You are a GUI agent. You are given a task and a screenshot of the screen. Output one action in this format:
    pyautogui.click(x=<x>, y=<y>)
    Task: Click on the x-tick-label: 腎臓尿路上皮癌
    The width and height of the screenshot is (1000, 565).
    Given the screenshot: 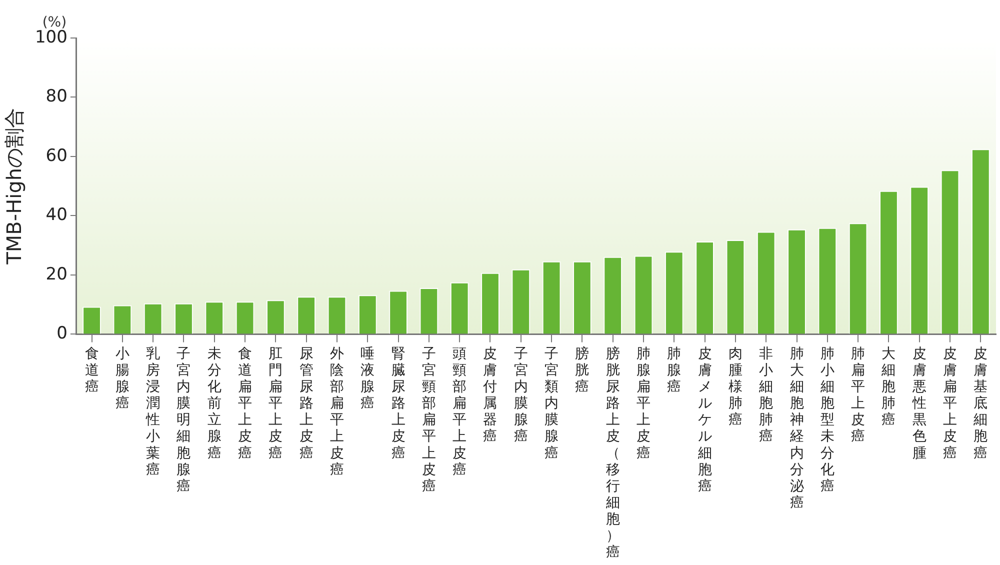 What is the action you would take?
    pyautogui.click(x=398, y=404)
    